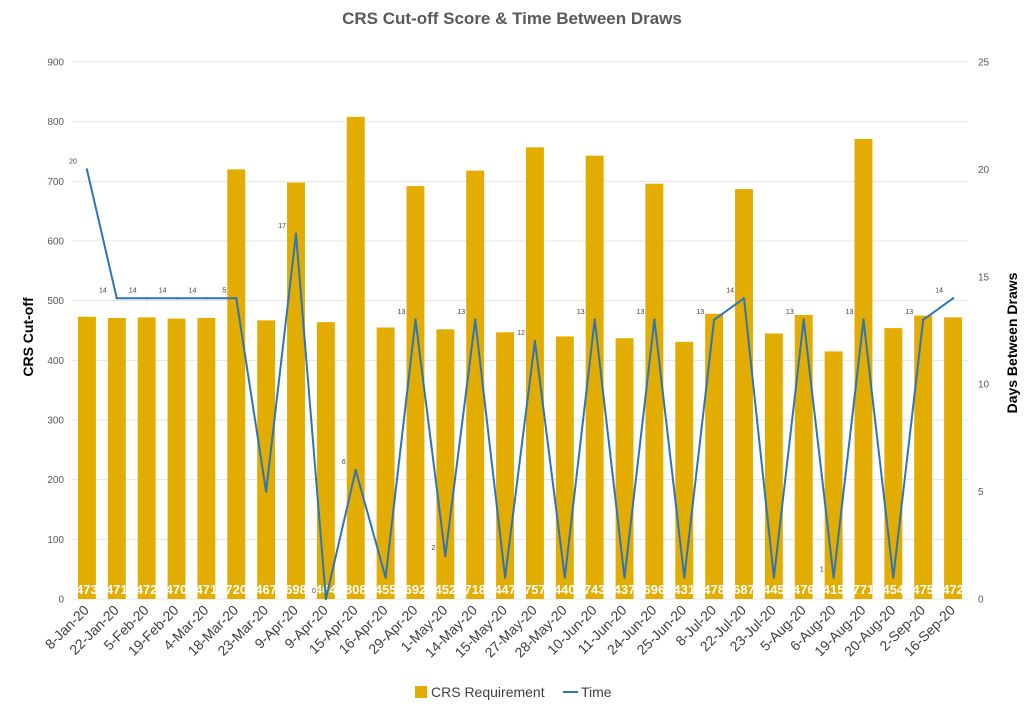 This screenshot has width=1024, height=709. What do you see at coordinates (475, 589) in the screenshot?
I see `bar-data-label: 718` at bounding box center [475, 589].